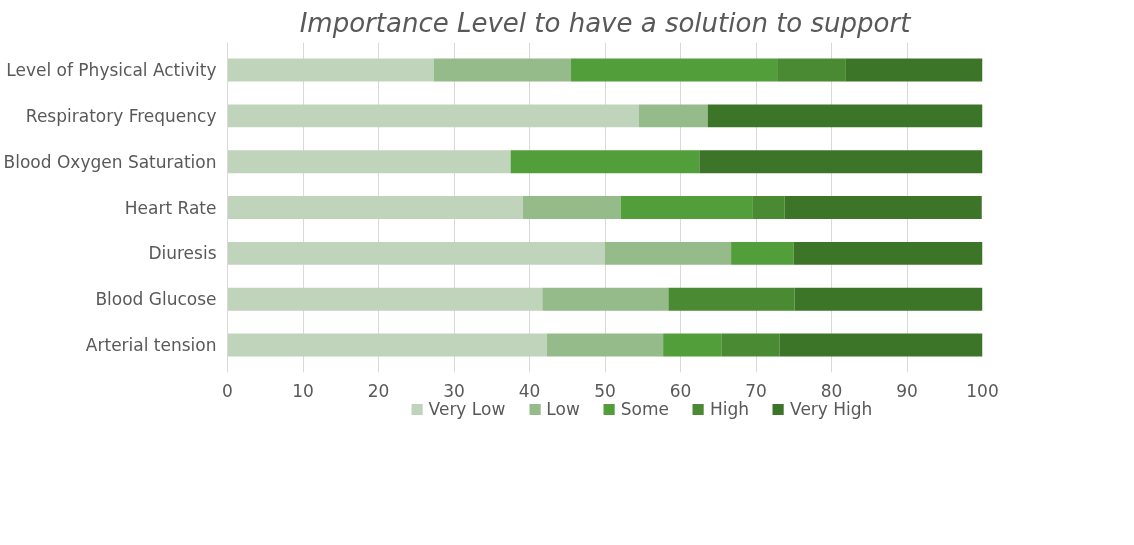  I want to click on y-tick-label: Arterial tension, so click(151, 345).